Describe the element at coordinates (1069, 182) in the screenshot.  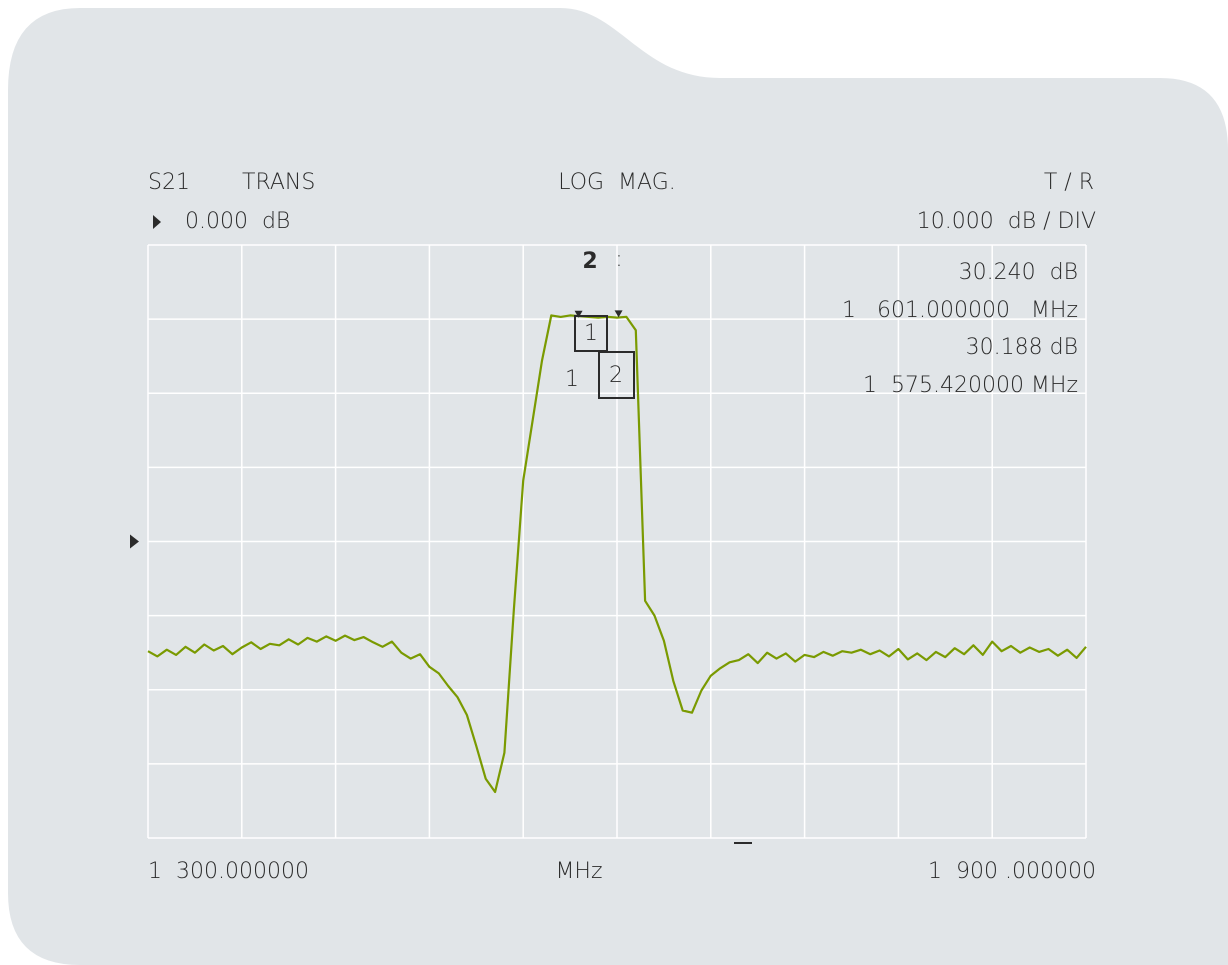
I see `receiver: T / R` at that location.